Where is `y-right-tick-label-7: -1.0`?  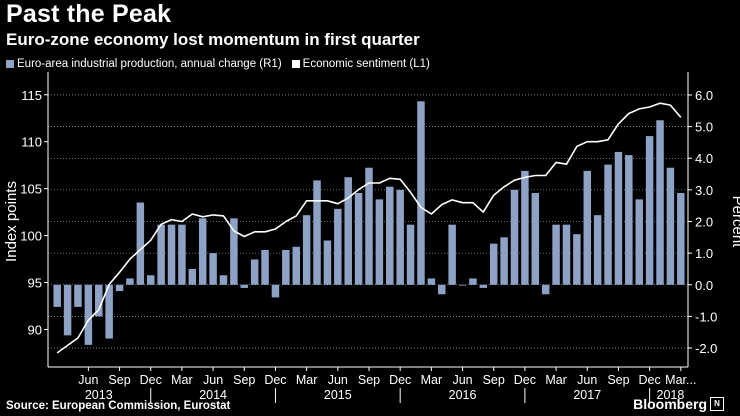 y-right-tick-label-7: -1.0 is located at coordinates (706, 316).